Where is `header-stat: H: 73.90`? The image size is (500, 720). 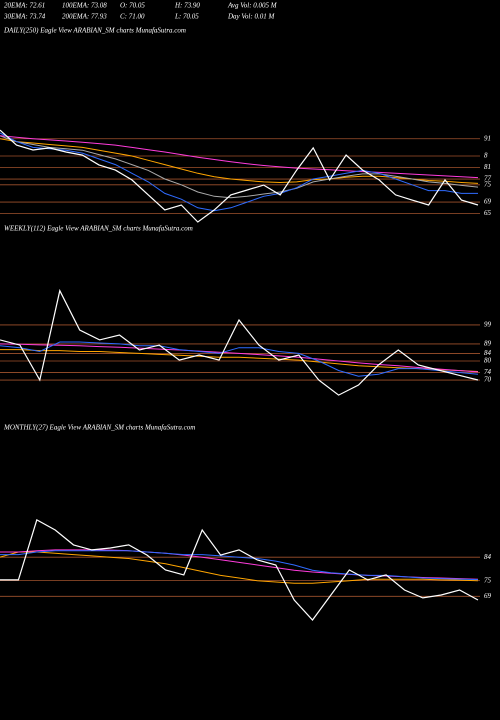
header-stat: H: 73.90 is located at coordinates (187, 6).